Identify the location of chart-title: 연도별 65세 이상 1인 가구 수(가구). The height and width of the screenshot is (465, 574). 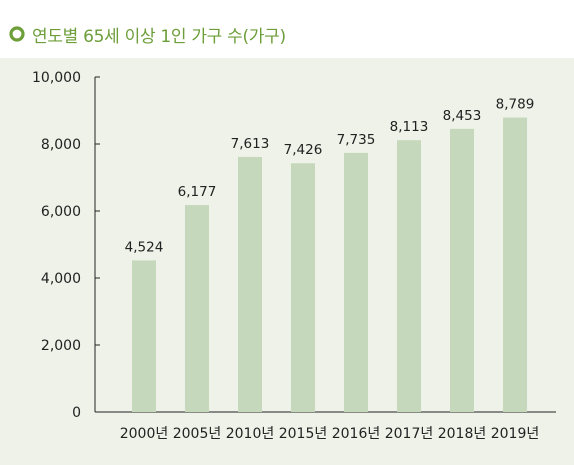
(159, 37).